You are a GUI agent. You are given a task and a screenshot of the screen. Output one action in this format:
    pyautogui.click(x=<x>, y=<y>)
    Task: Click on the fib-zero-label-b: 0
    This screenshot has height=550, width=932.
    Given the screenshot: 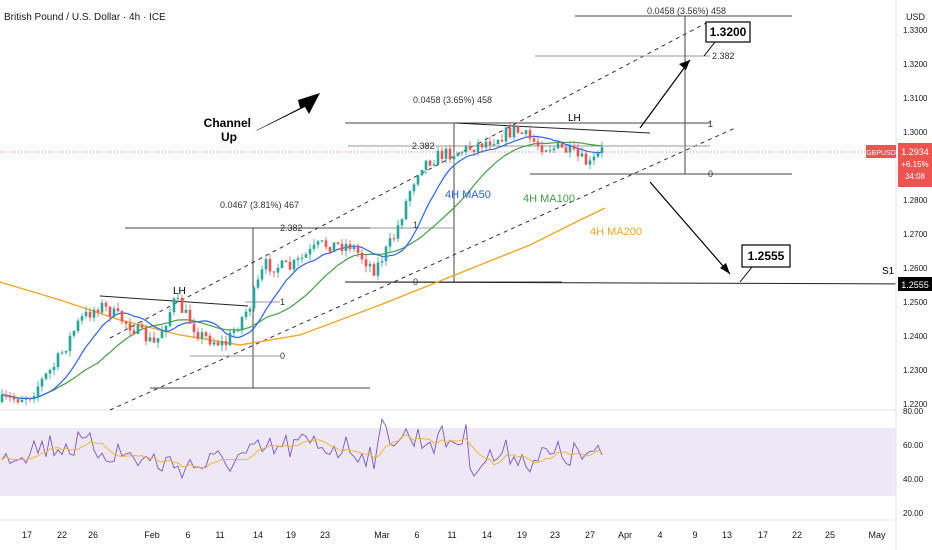 What is the action you would take?
    pyautogui.click(x=415, y=282)
    